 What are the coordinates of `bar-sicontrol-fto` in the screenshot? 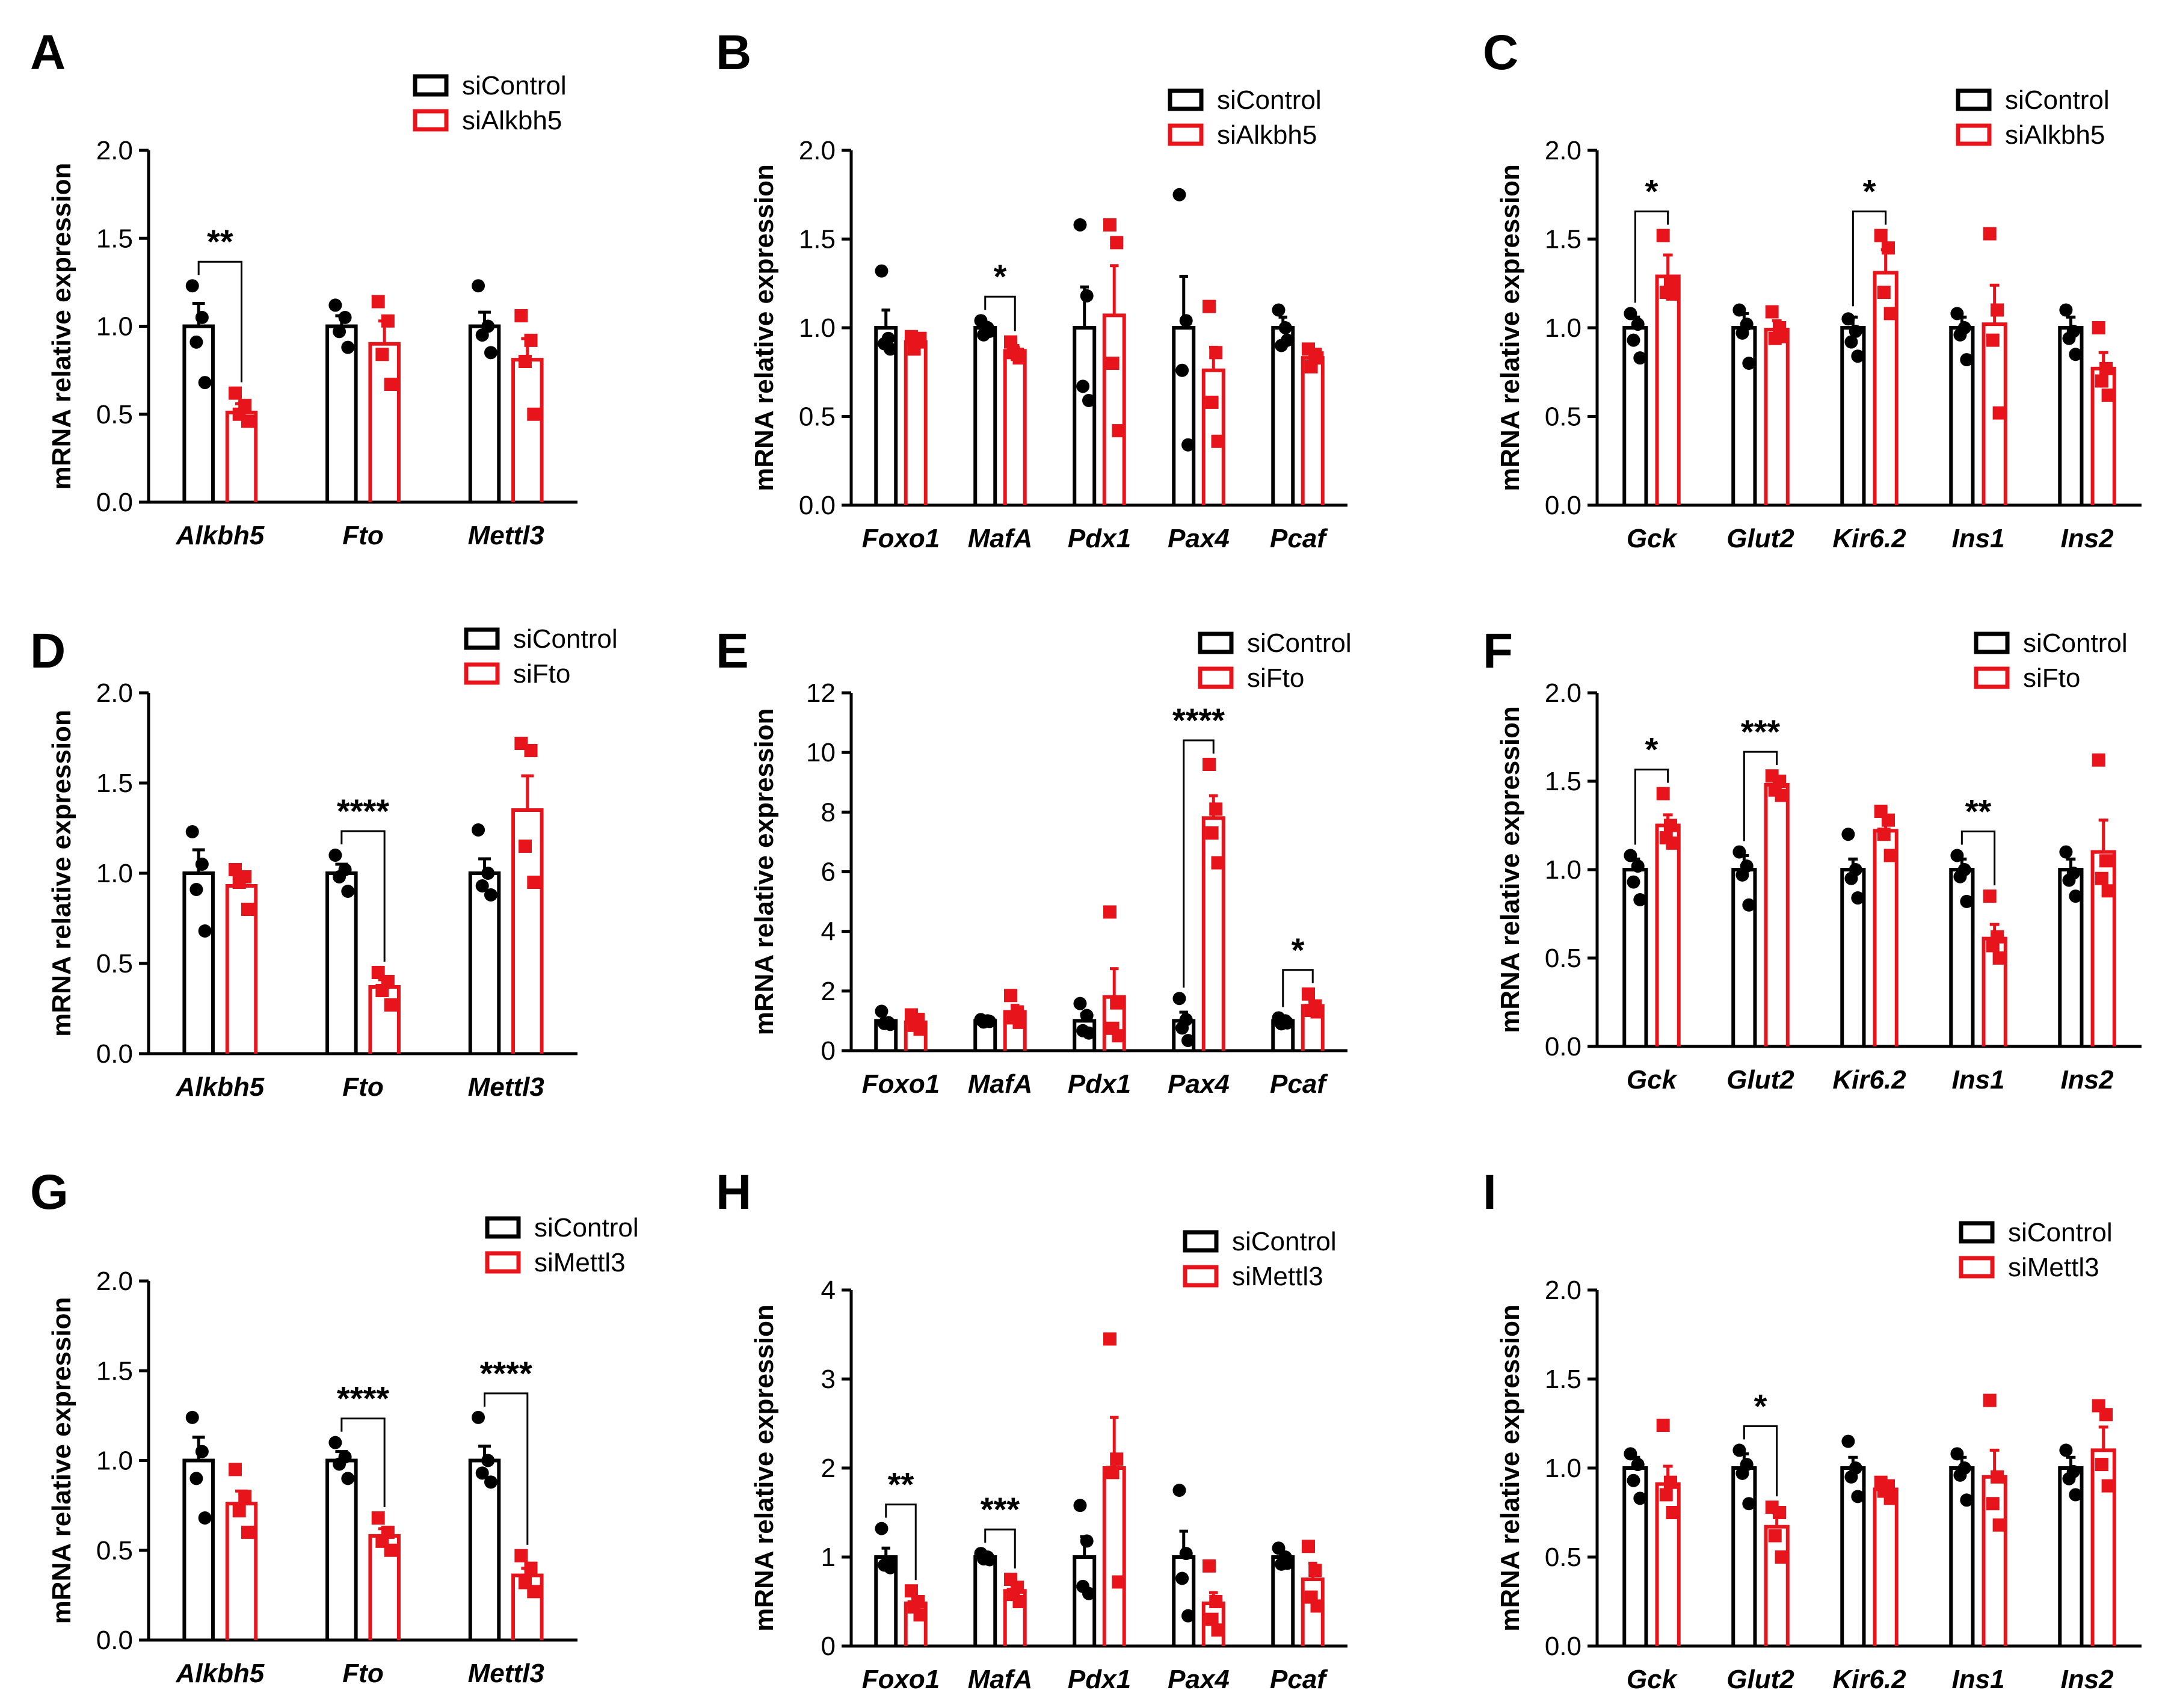 It's located at (341, 1549).